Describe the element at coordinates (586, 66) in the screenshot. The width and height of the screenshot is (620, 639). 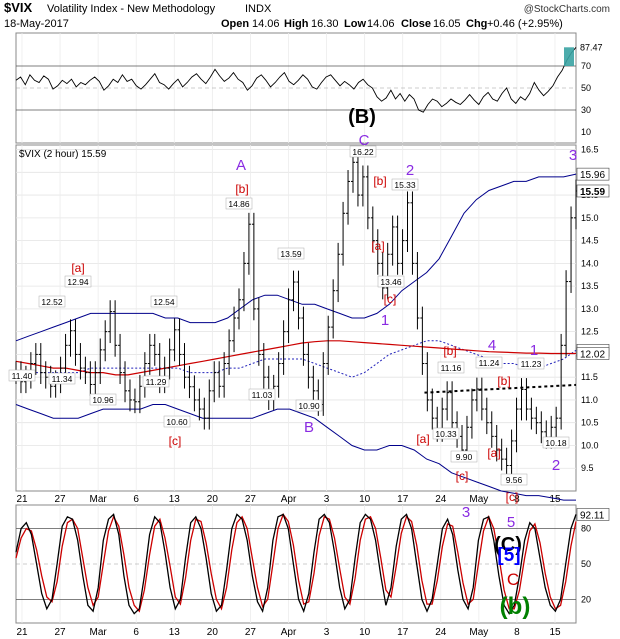
I see `rsi-tick-label: 70` at that location.